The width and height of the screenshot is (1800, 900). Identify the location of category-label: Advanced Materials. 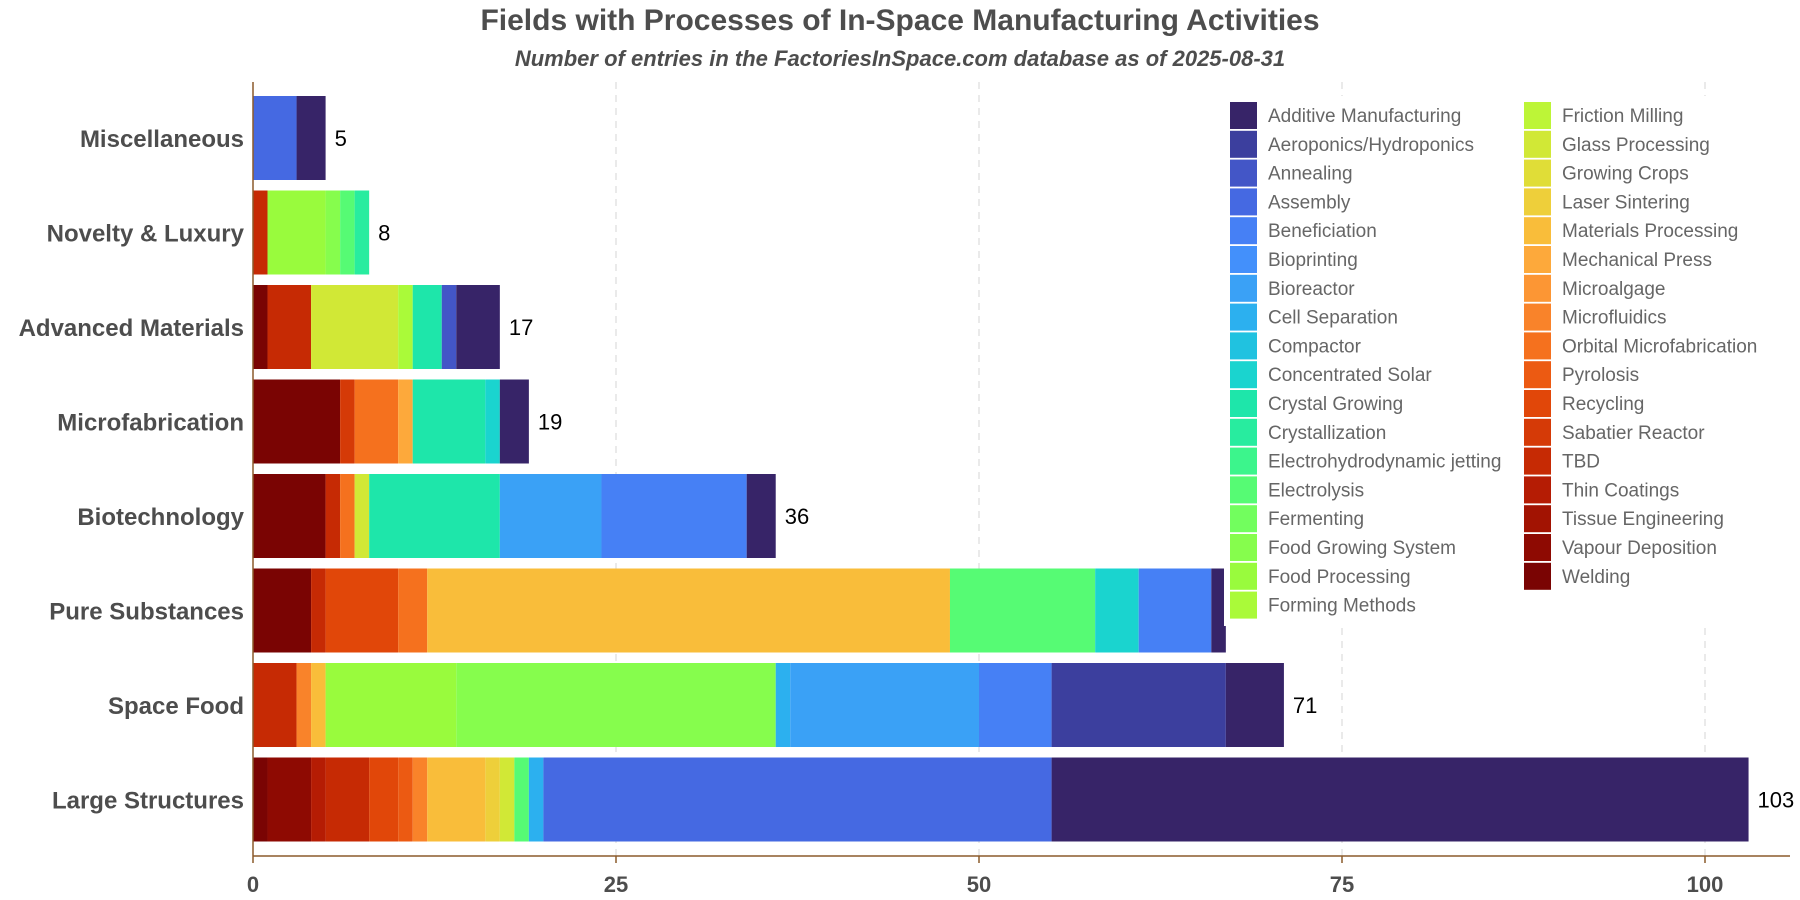
(131, 328).